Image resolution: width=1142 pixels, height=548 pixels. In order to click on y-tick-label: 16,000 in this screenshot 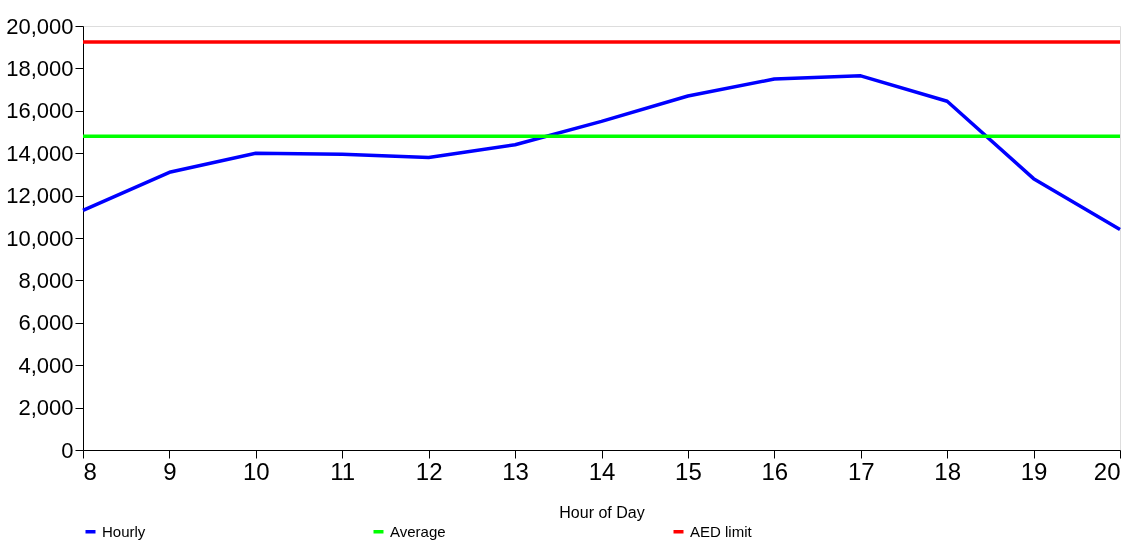, I will do `click(40, 111)`.